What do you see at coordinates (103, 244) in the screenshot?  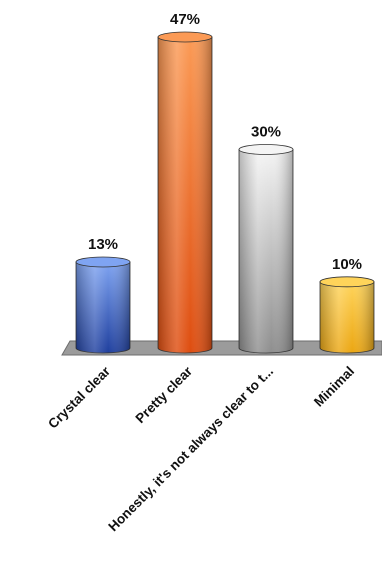 I see `data-label: 13%` at bounding box center [103, 244].